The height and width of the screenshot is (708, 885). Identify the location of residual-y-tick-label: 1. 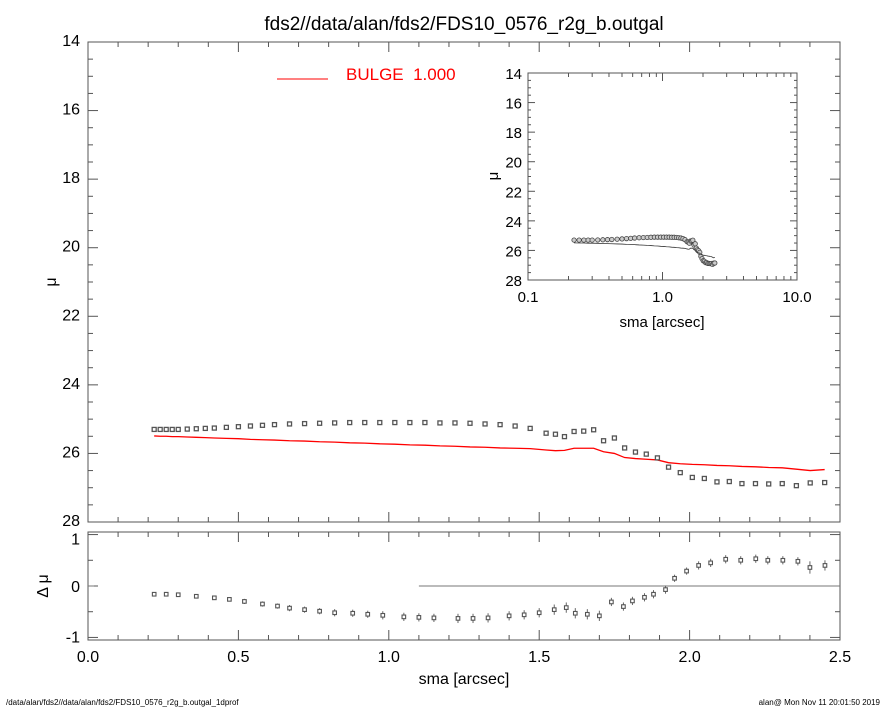
(75, 540).